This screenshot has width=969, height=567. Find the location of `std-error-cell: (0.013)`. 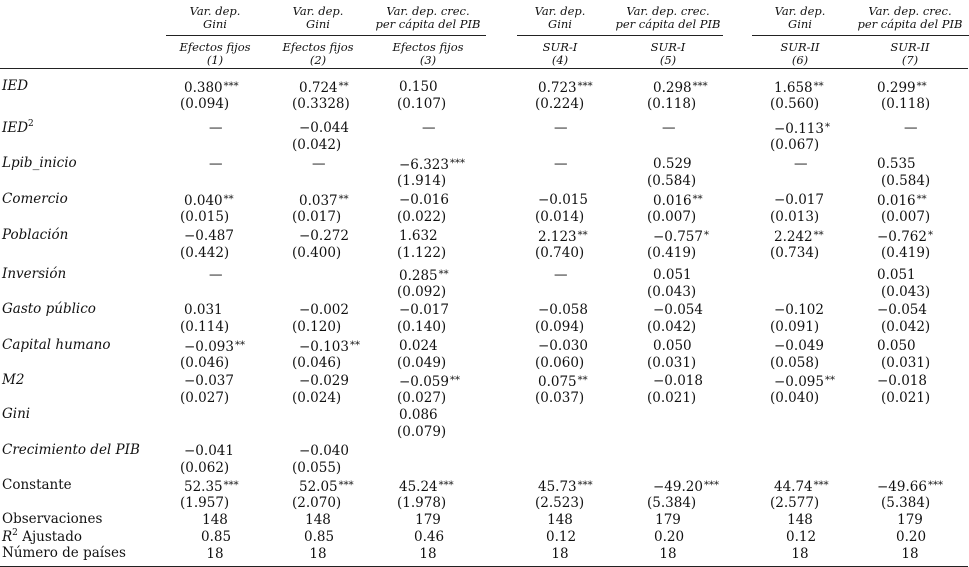

std-error-cell: (0.013) is located at coordinates (795, 217).